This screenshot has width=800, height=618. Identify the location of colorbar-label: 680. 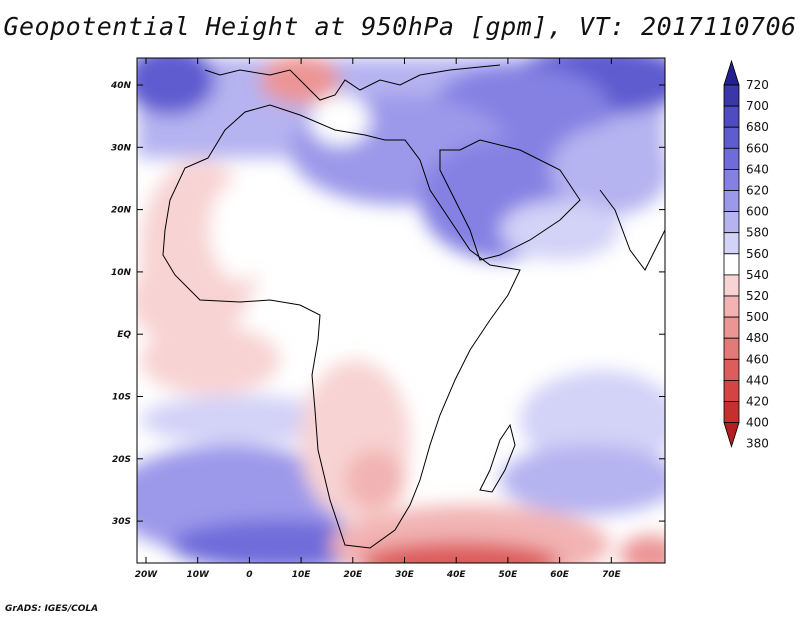
(757, 127).